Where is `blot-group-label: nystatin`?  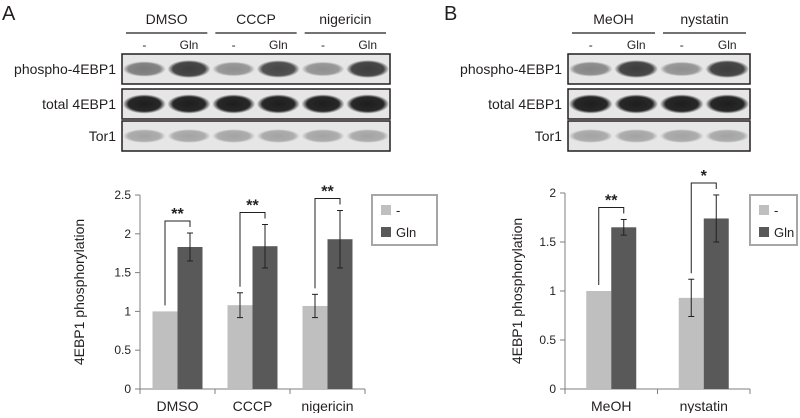
blot-group-label: nystatin is located at coordinates (704, 19).